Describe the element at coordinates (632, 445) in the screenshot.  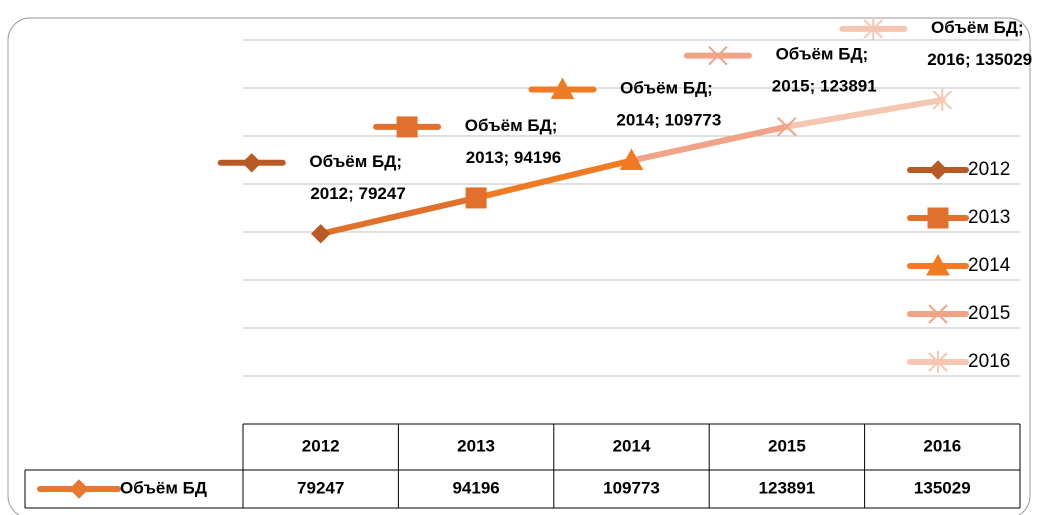
I see `table-header: 2014` at that location.